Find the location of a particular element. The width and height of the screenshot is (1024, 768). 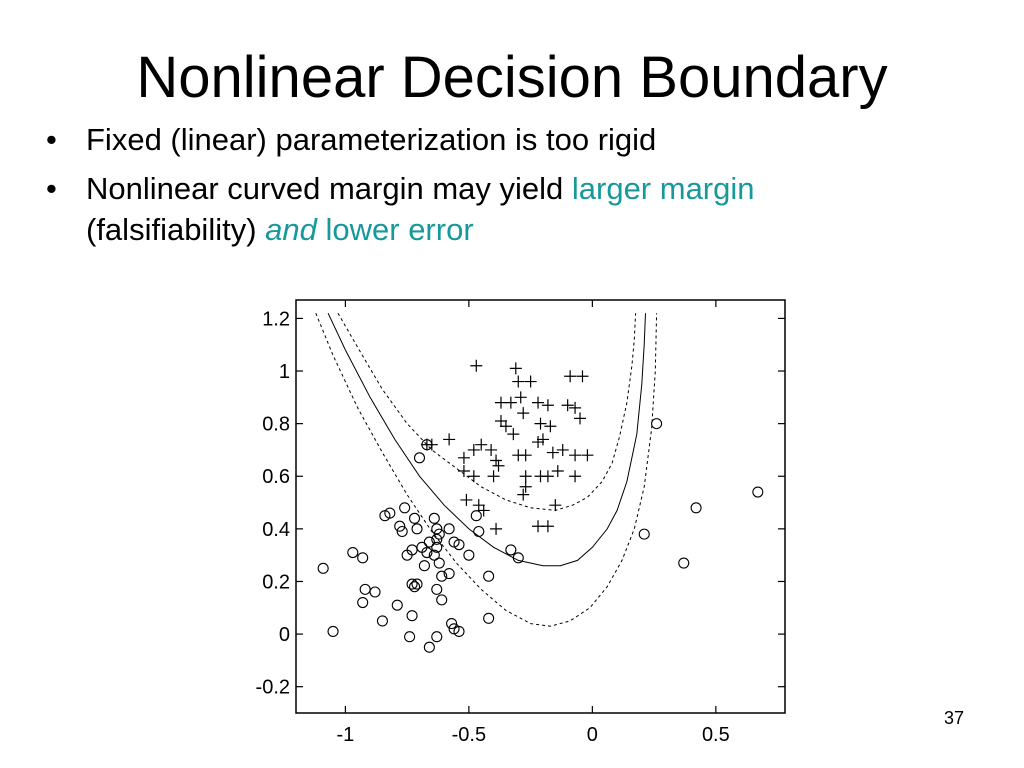

y-tick-label: 0.6 is located at coordinates (276, 477).